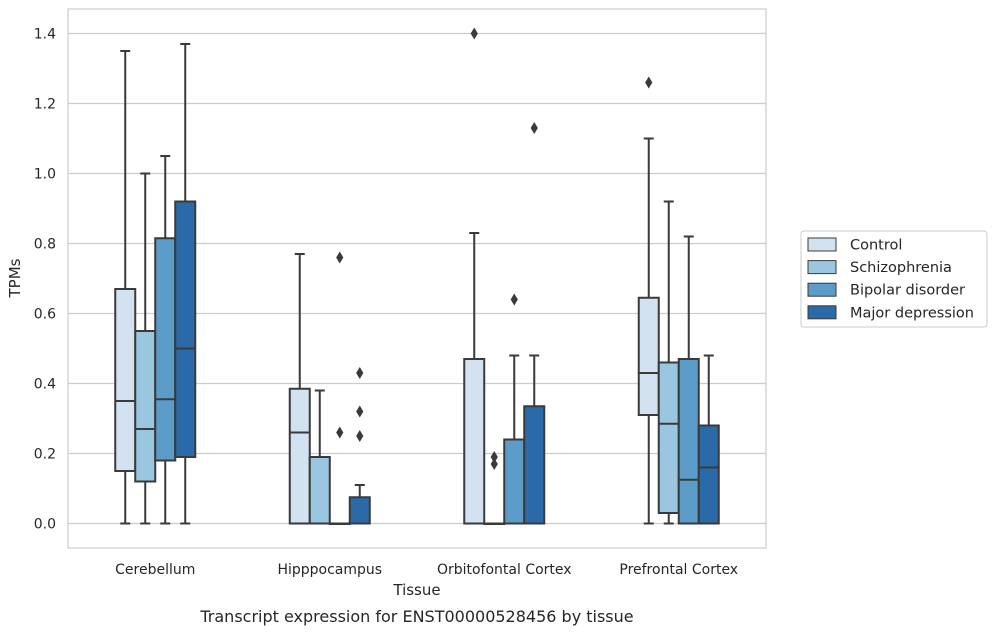 The image size is (997, 634). What do you see at coordinates (416, 590) in the screenshot?
I see `x-axis-title: Tissue` at bounding box center [416, 590].